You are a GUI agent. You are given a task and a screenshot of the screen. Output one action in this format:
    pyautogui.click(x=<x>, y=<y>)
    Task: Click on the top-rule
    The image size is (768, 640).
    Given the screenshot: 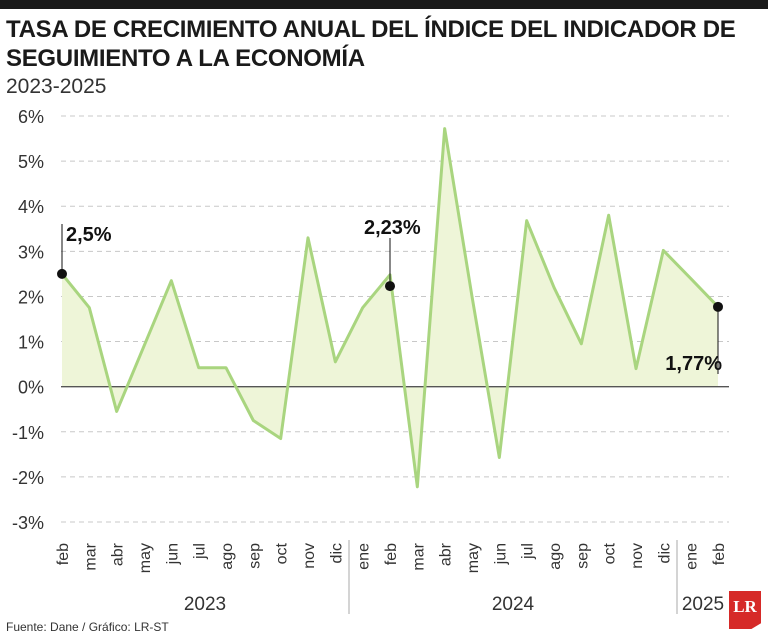 What is the action you would take?
    pyautogui.click(x=384, y=4)
    